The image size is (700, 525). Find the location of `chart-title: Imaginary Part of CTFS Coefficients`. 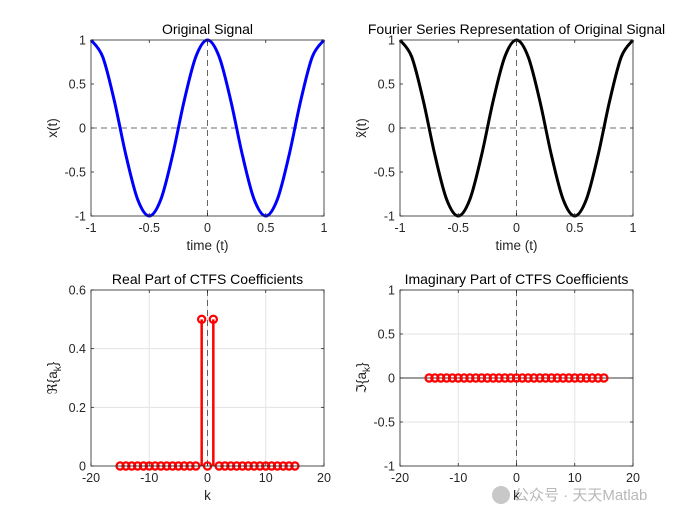

chart-title: Imaginary Part of CTFS Coefficients is located at coordinates (517, 279).